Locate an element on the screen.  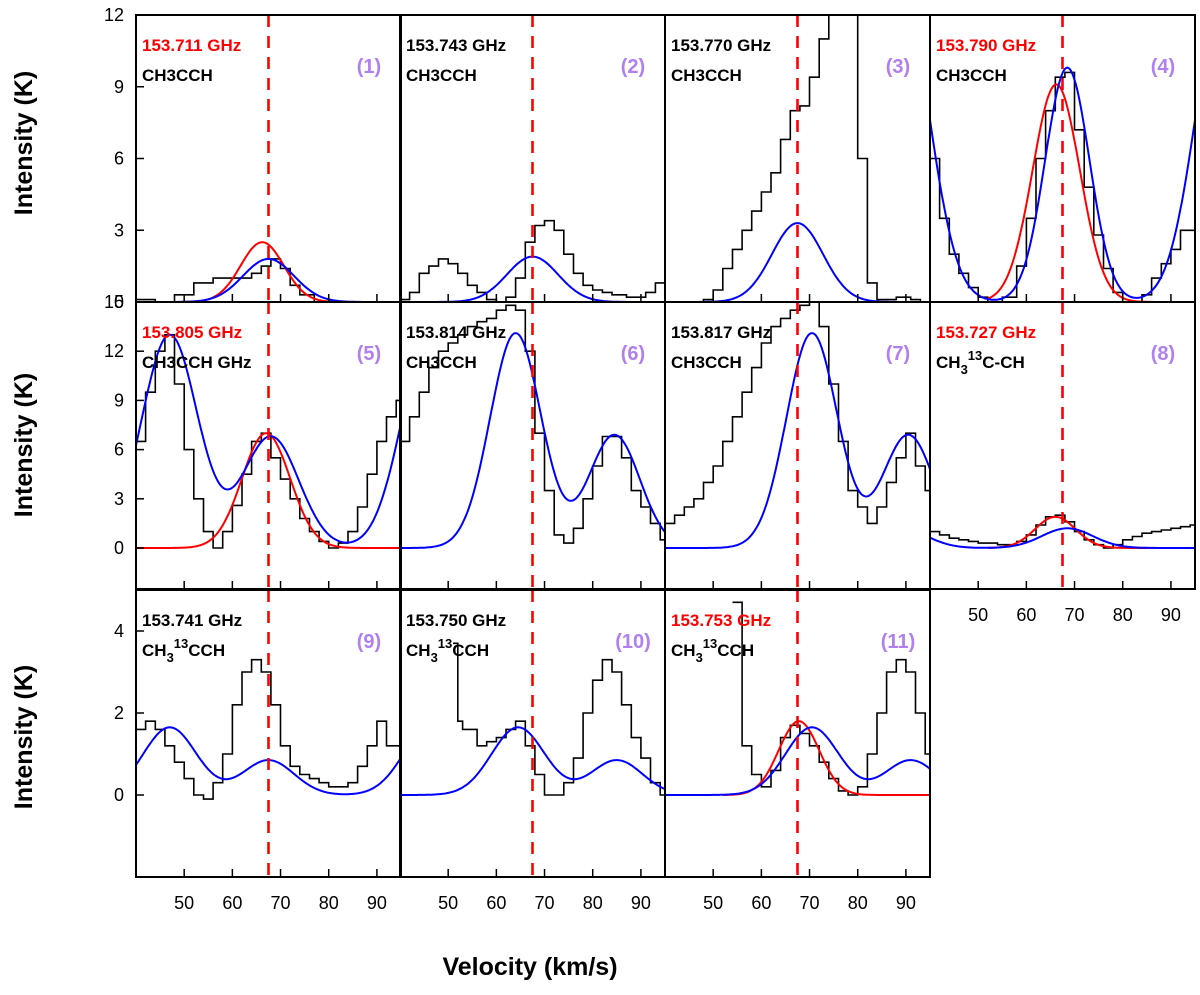
frequency-label-8: 153.727 GHz is located at coordinates (986, 332).